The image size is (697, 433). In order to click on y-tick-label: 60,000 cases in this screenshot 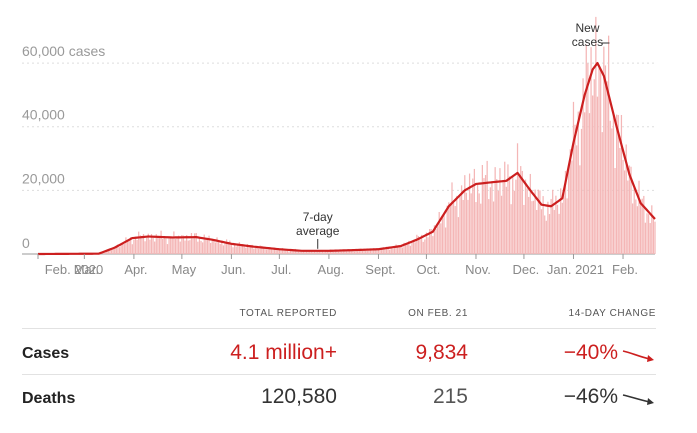, I will do `click(63, 51)`.